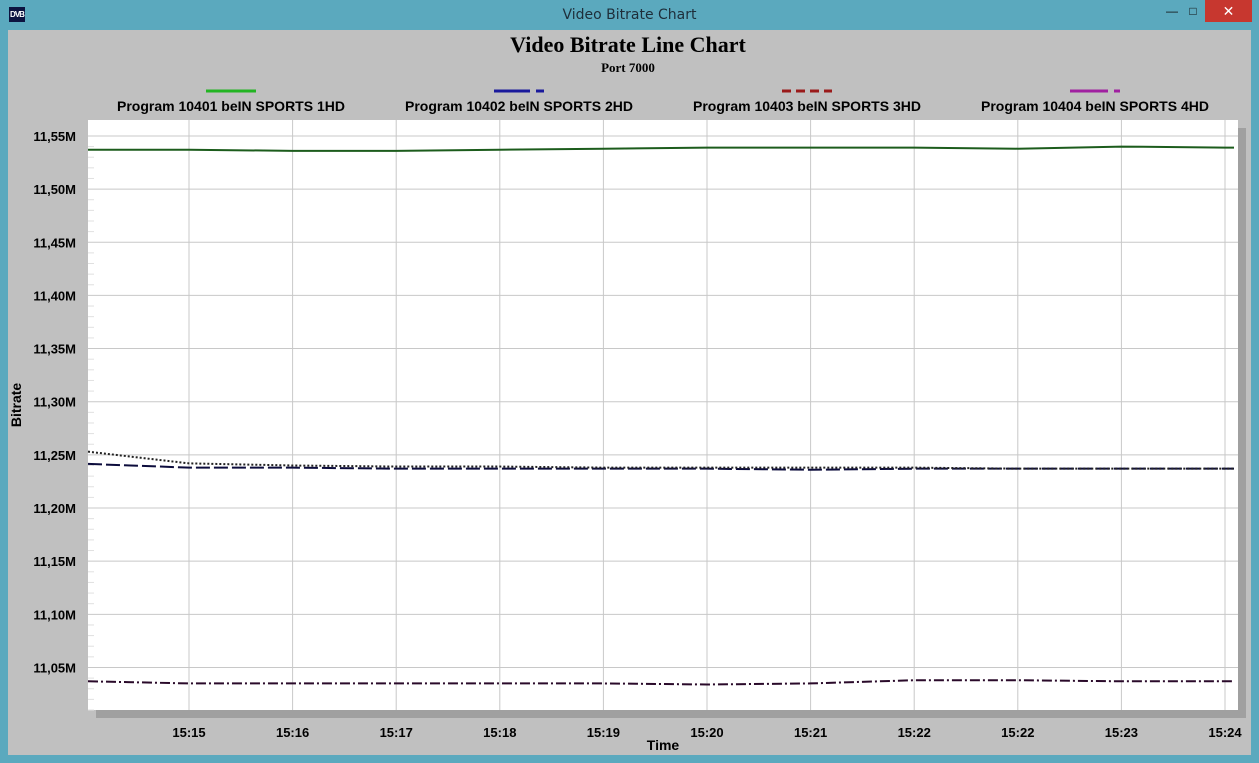  What do you see at coordinates (54, 136) in the screenshot?
I see `y-tick-label: 11,55M` at bounding box center [54, 136].